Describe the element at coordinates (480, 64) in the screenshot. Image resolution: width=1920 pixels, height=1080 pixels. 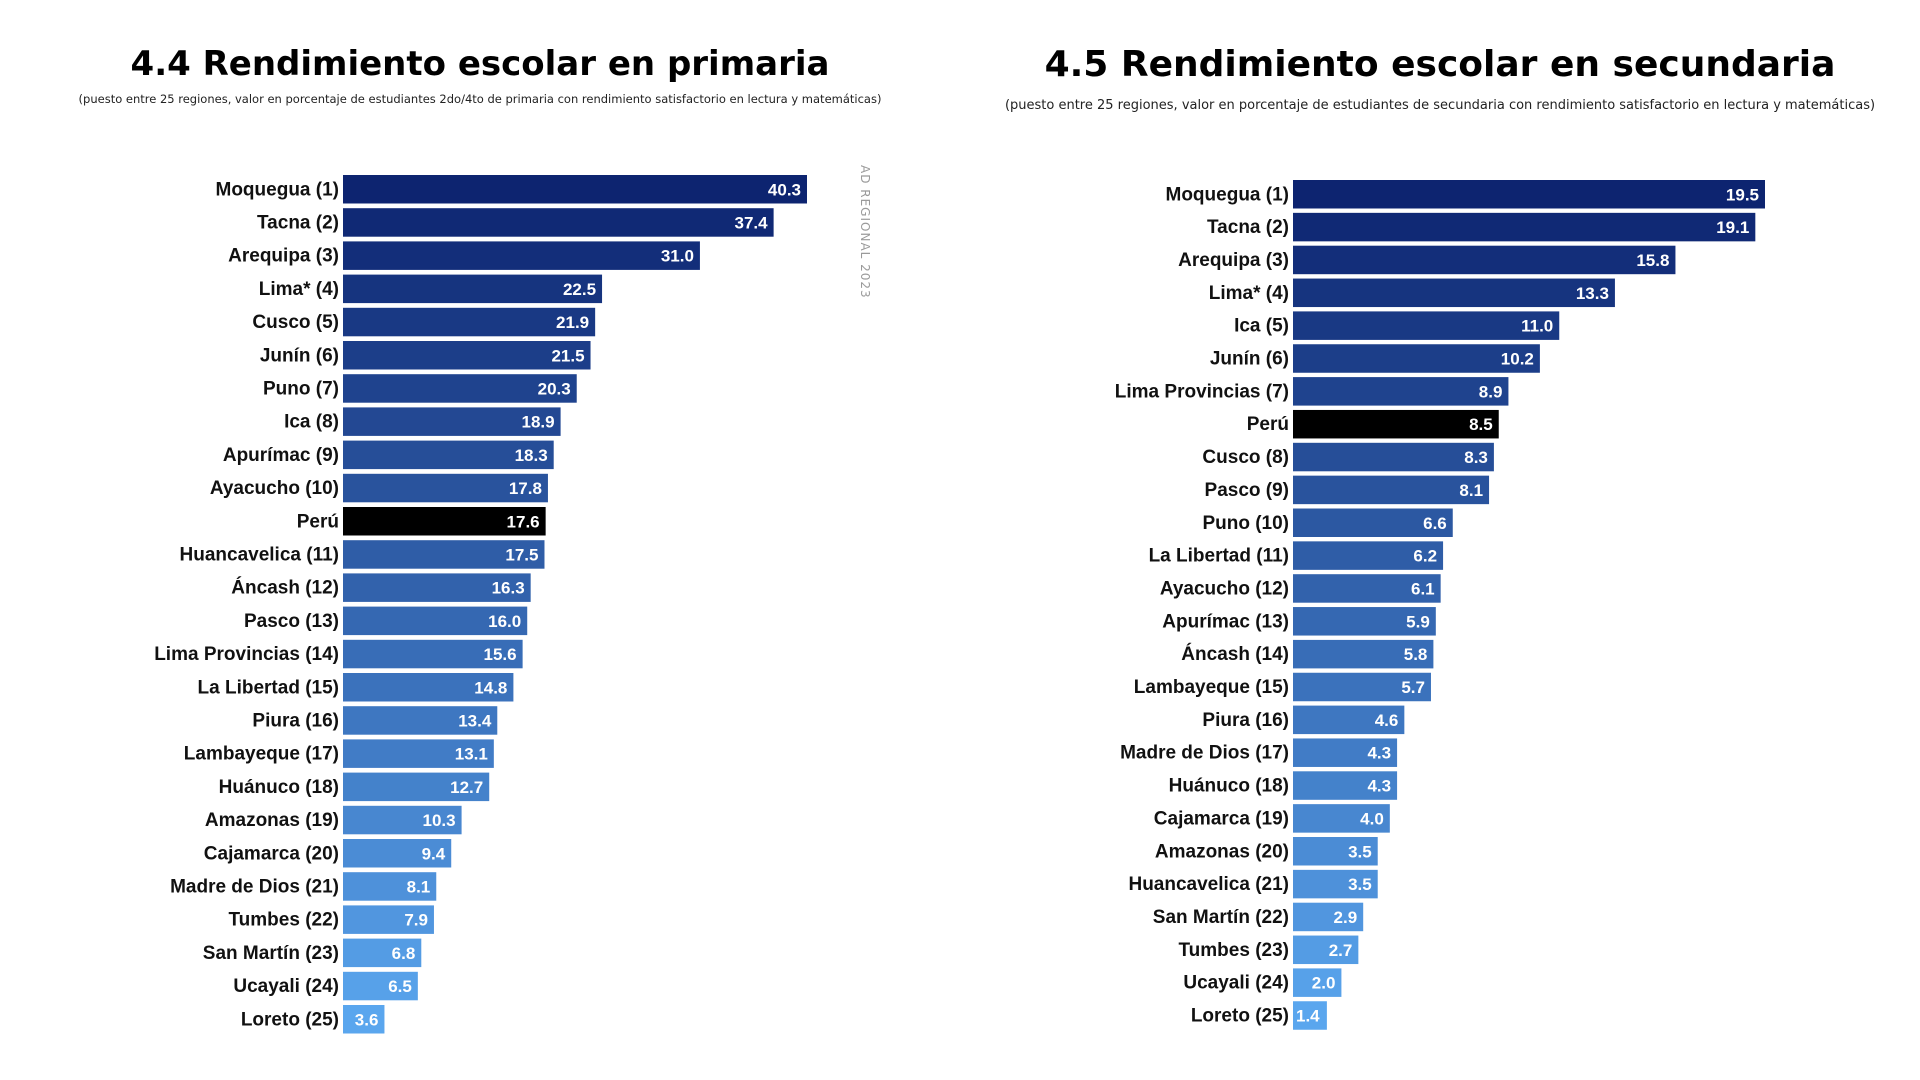
I see `chart-title: 4.4 Rendimiento escolar en primaria` at that location.